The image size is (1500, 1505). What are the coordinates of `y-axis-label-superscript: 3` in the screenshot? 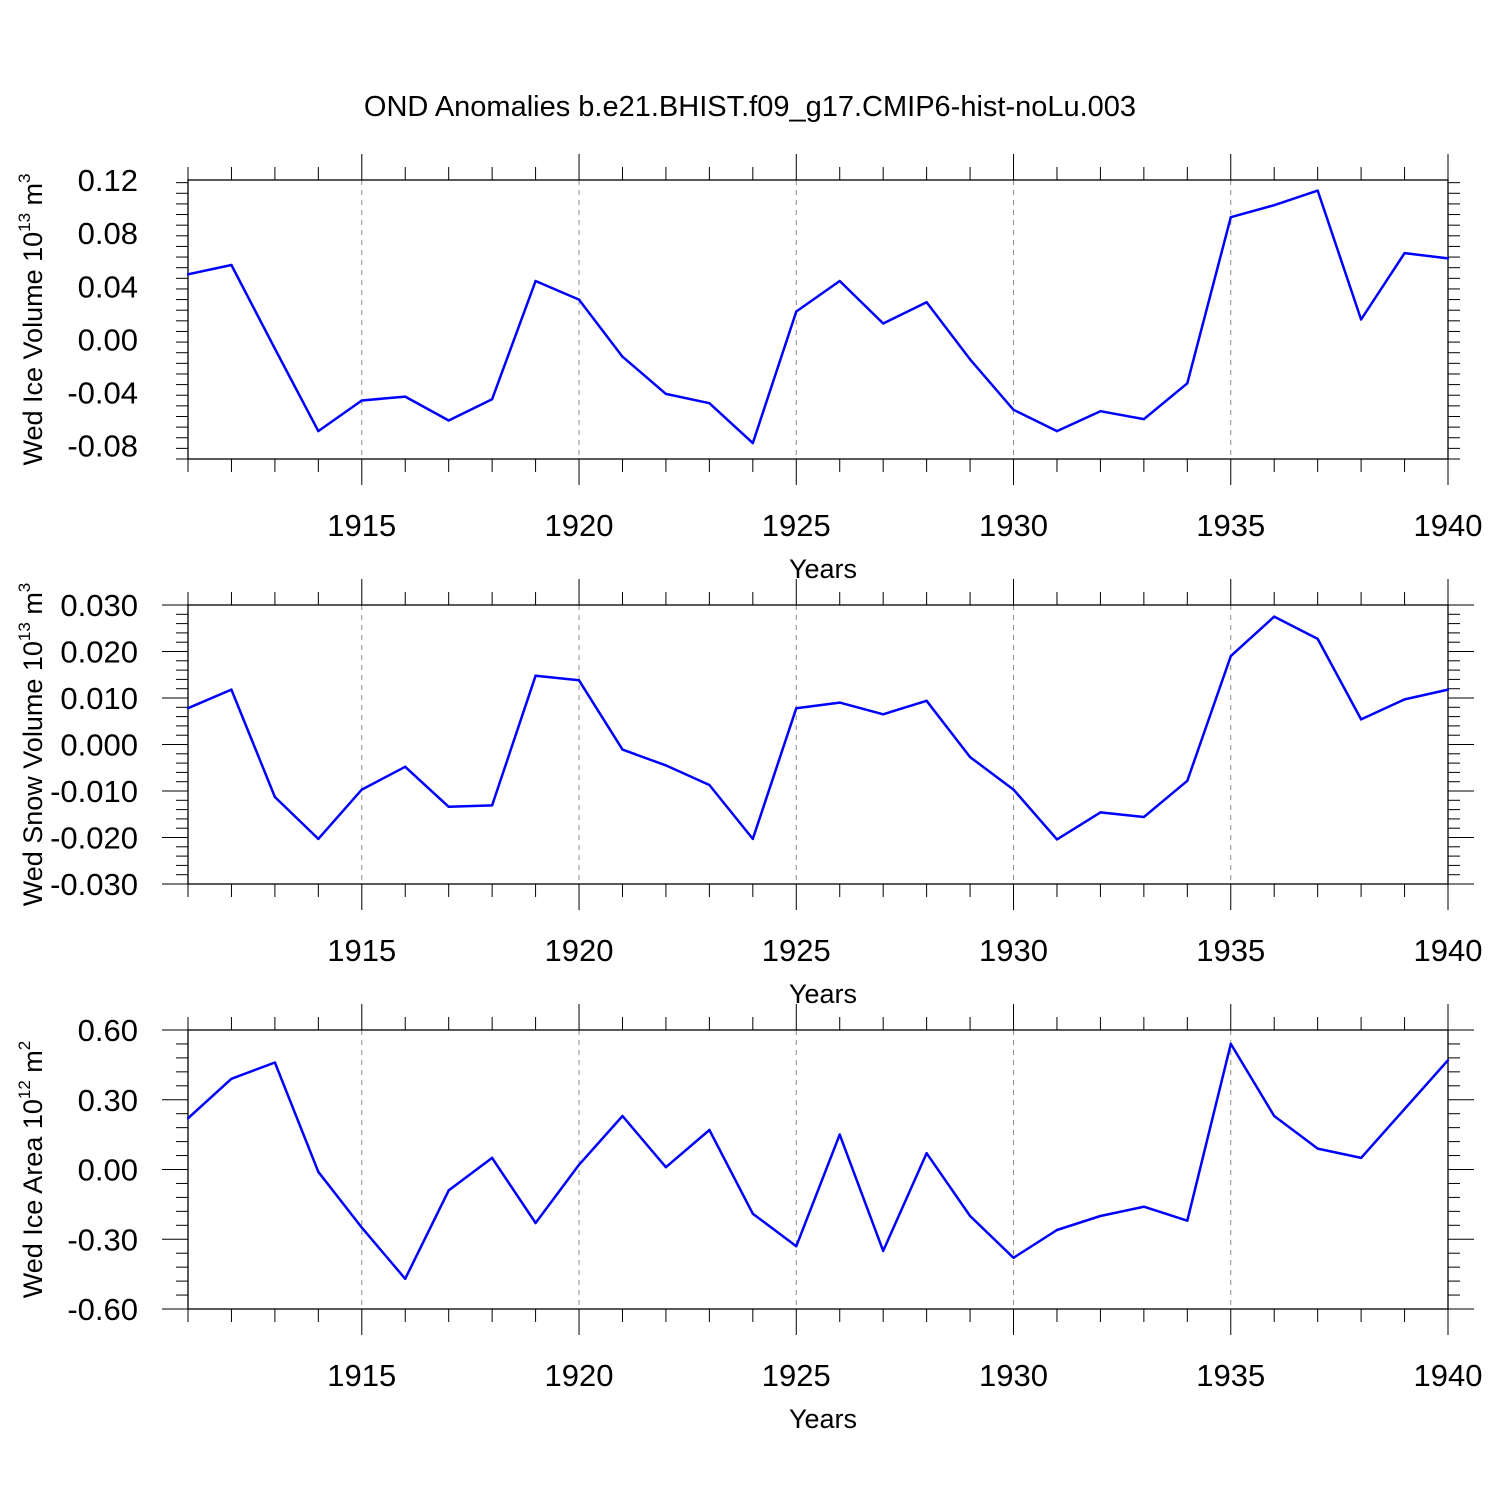 It's located at (24, 177).